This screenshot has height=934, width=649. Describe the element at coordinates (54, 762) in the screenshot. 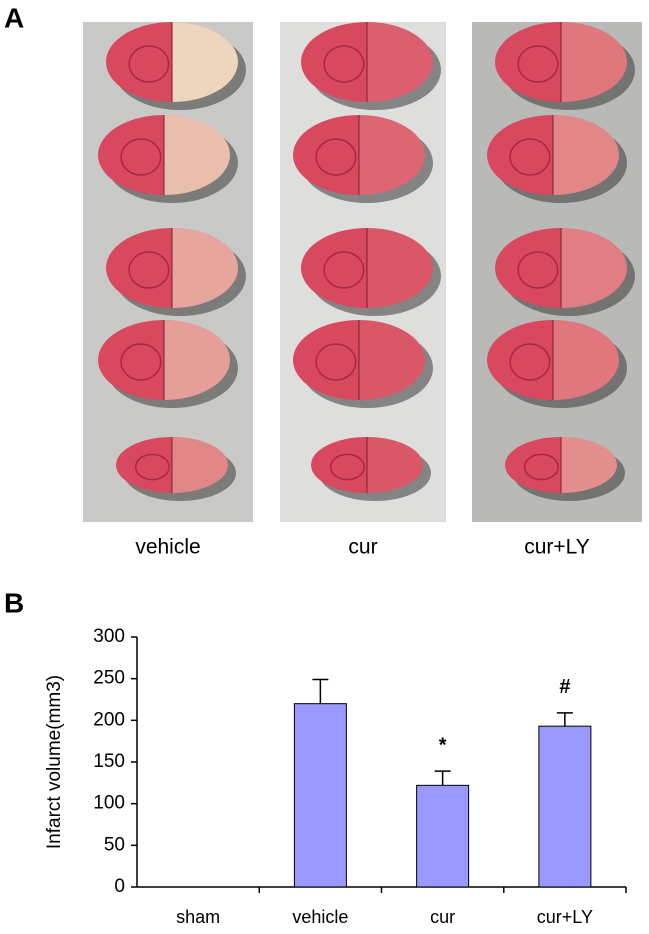

I see `y-axis-label: Infarct volume(mm3)` at that location.